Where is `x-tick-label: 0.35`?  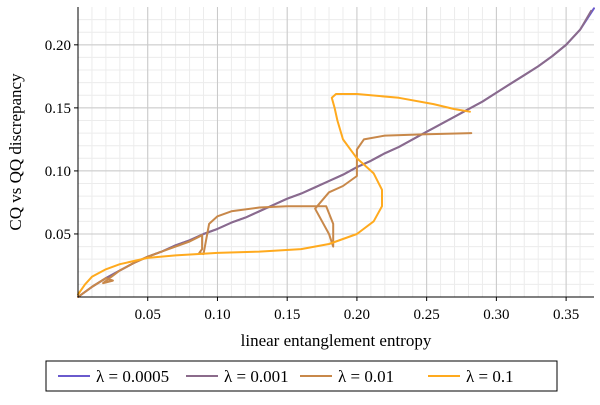
x-tick-label: 0.35 is located at coordinates (566, 315).